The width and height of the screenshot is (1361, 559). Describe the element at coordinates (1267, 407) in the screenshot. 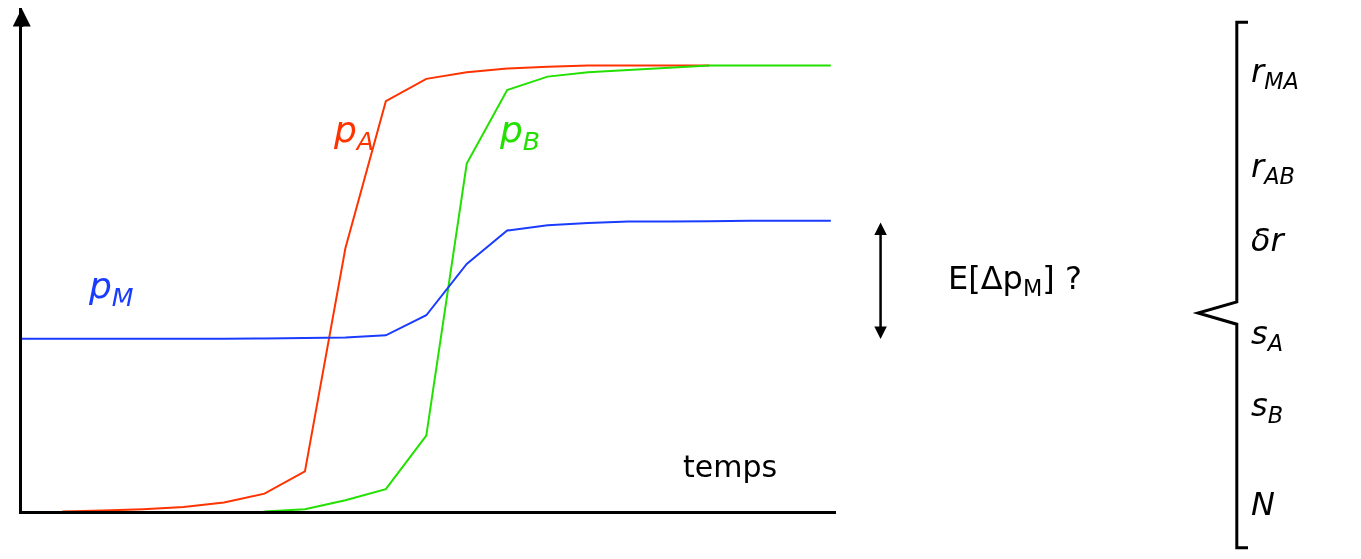

I see `text: s$_{B}$` at that location.